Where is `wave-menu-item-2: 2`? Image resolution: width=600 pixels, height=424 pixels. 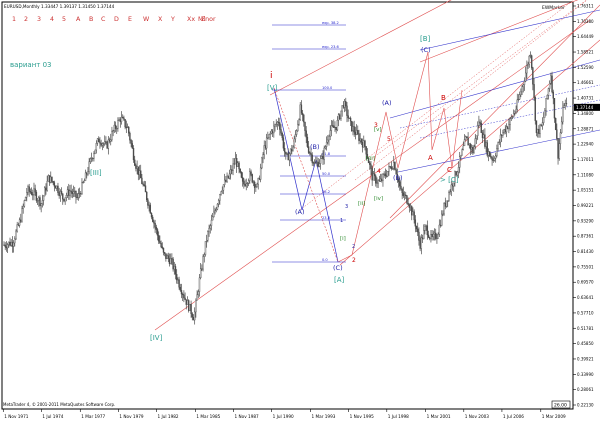
wave-menu-item-2: 2 is located at coordinates (26, 19).